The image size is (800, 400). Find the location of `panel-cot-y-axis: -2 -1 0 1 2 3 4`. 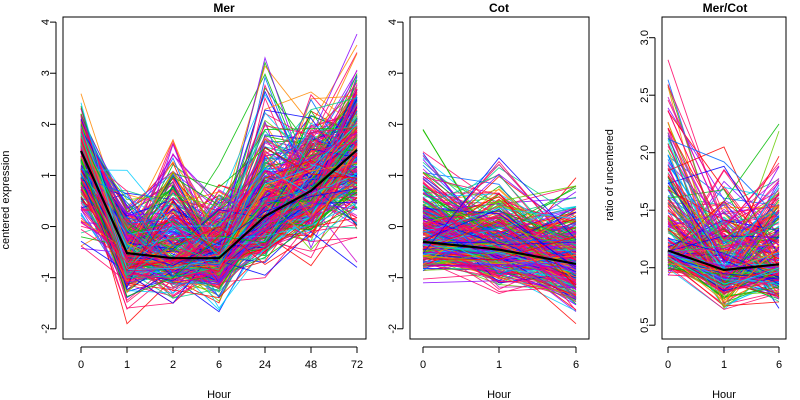

panel-cot-y-axis: -2 -1 0 1 2 3 4 is located at coordinates (395, 176).